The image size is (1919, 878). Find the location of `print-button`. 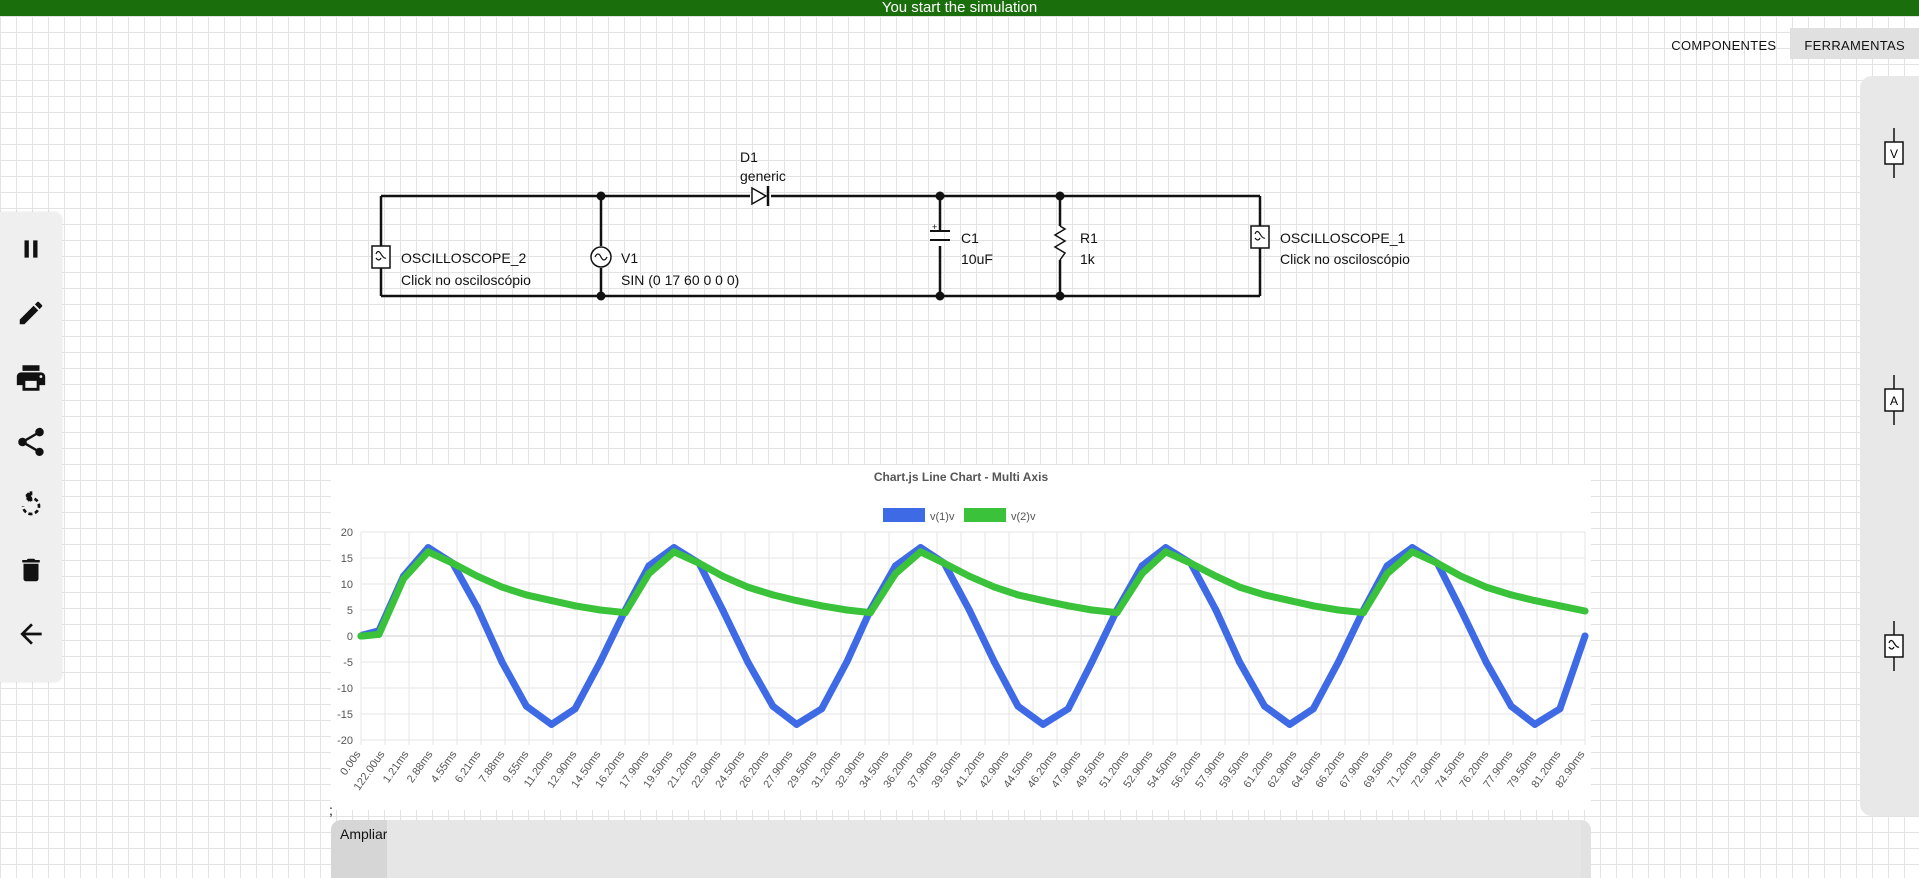

print-button is located at coordinates (31, 378).